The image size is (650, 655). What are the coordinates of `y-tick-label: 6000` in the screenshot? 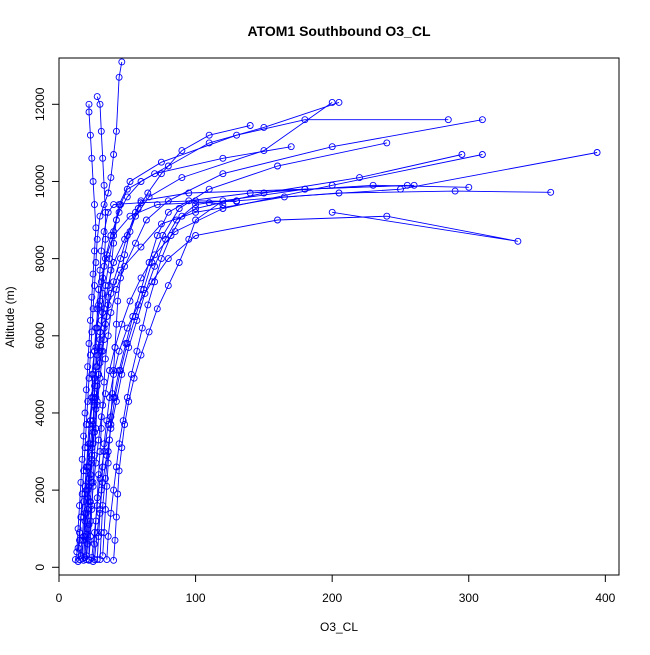 It's located at (40, 335).